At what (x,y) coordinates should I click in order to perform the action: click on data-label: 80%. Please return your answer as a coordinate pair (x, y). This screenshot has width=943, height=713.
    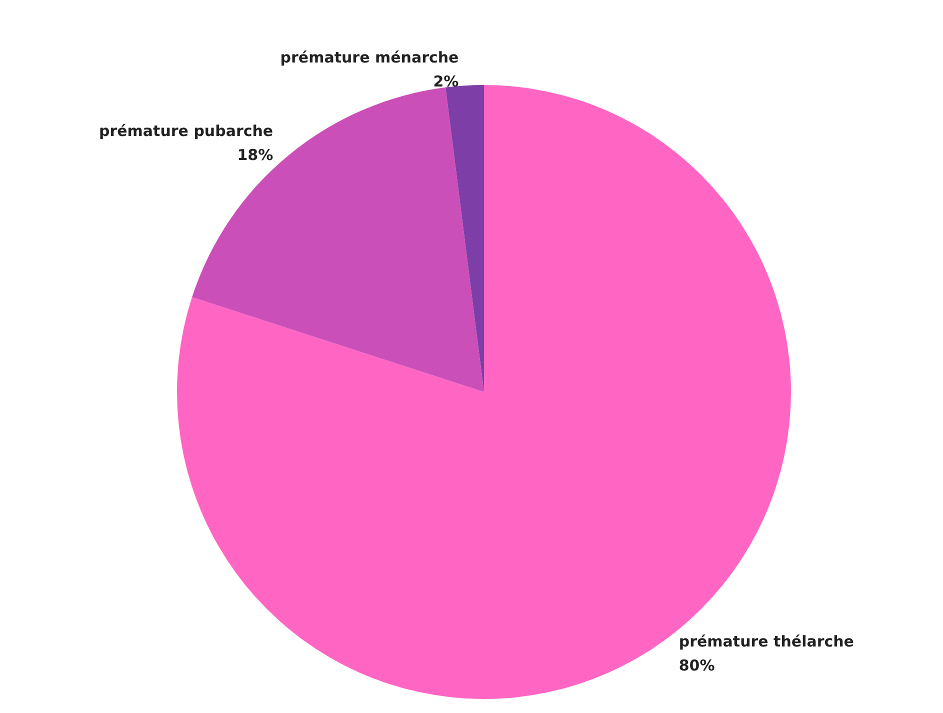
    Looking at the image, I should click on (696, 665).